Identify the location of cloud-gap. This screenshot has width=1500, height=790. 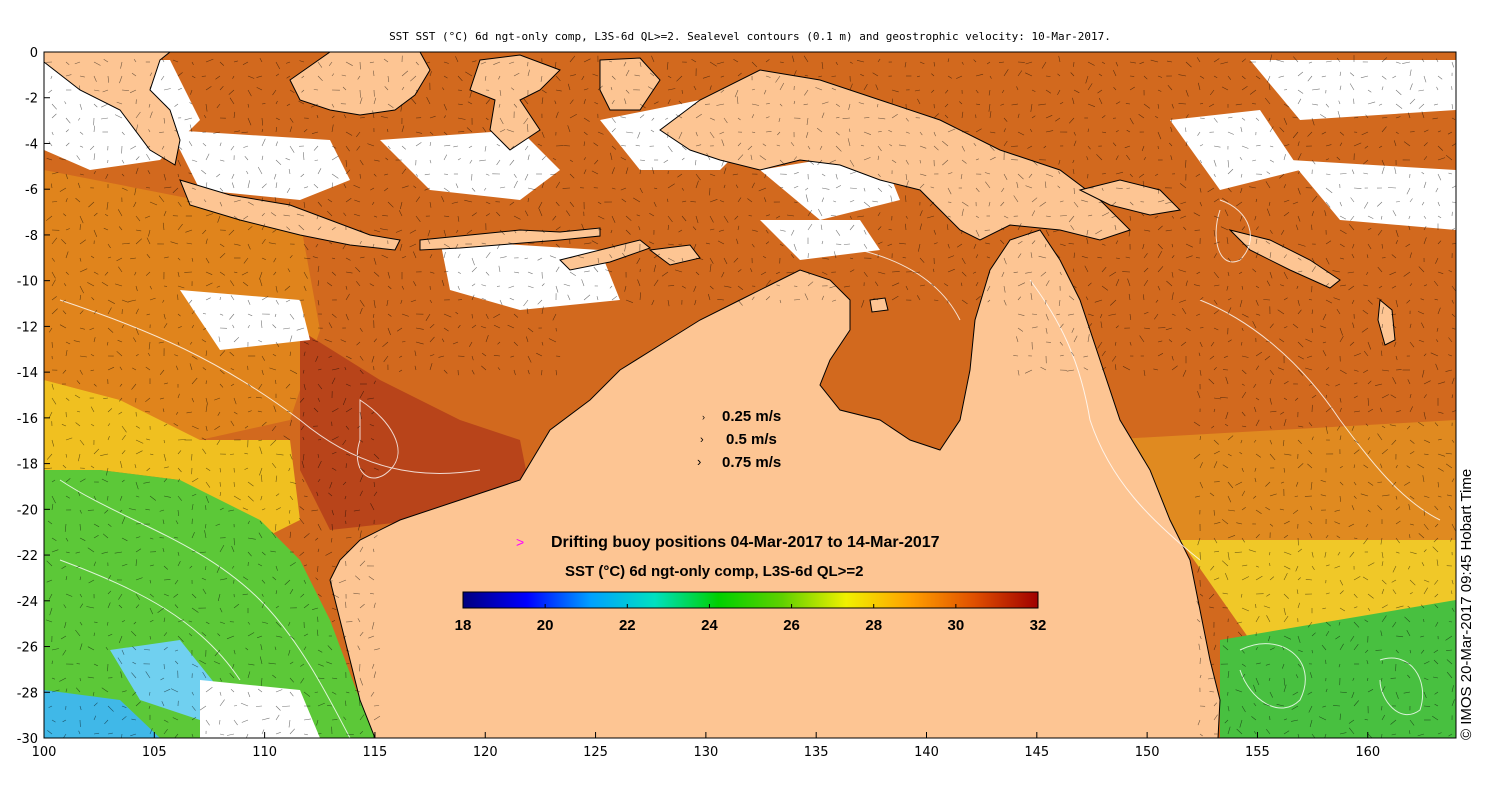
(260, 165).